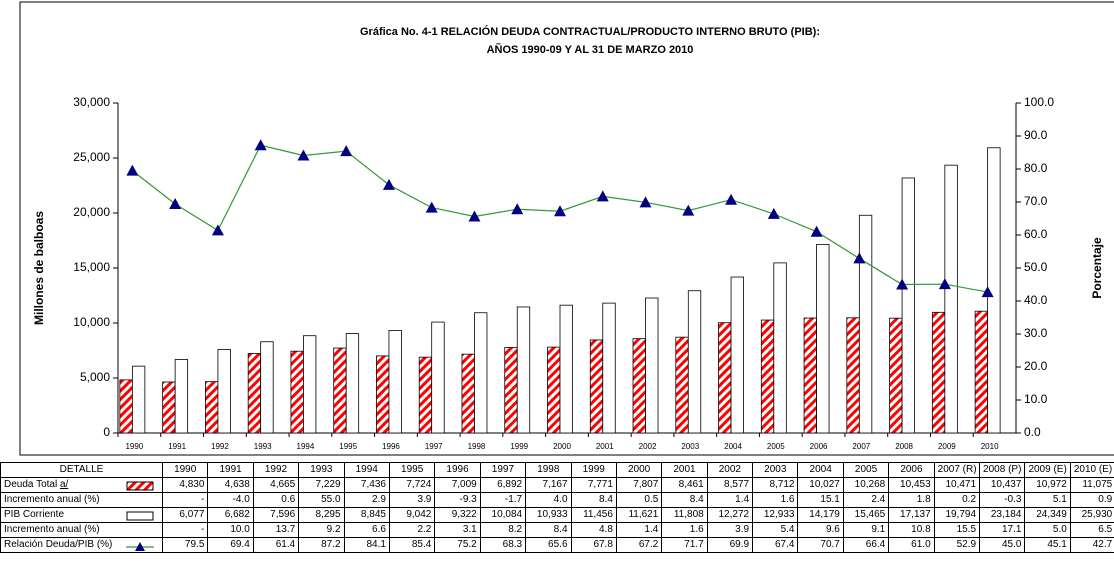 The height and width of the screenshot is (565, 1114). Describe the element at coordinates (639, 530) in the screenshot. I see `value-cell: 1.4` at that location.